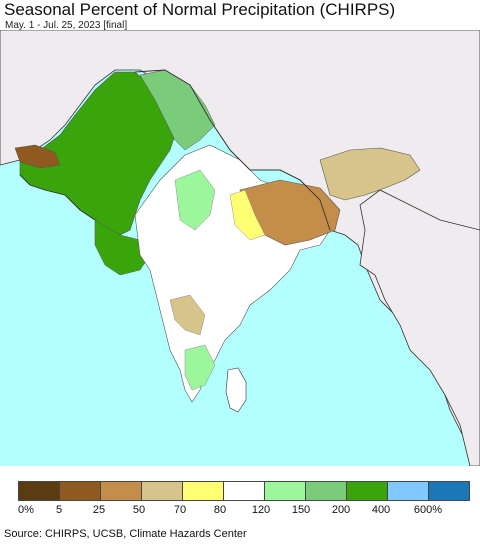 Image resolution: width=480 pixels, height=546 pixels. I want to click on region-northeast, so click(370, 174).